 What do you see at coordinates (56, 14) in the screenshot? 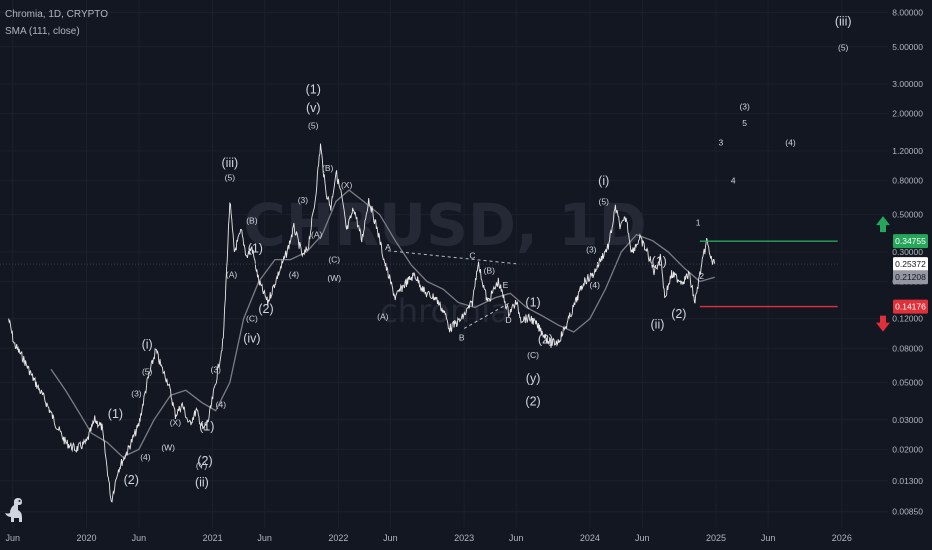
I see `symbol-title: Chromia, 1D, CRYPTO` at bounding box center [56, 14].